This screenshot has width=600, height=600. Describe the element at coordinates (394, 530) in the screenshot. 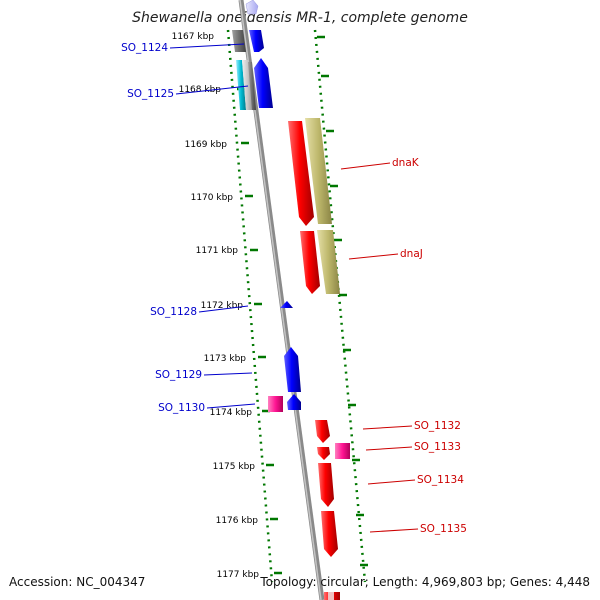

I see `label-leader-so1135` at that location.